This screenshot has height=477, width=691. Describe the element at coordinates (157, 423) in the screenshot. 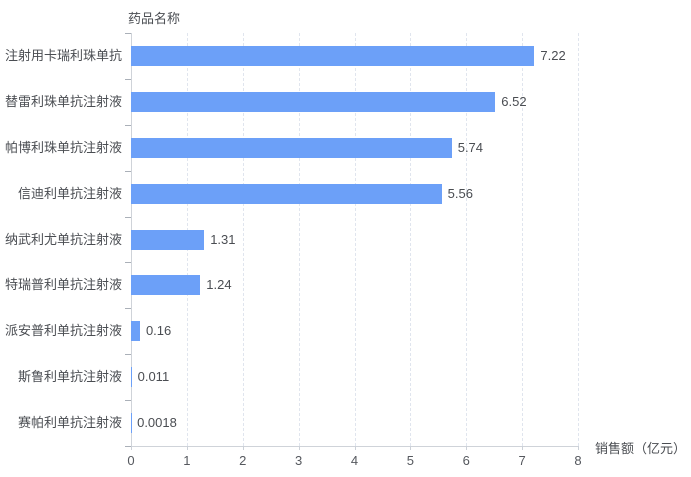

I see `value-label: 0.0018` at that location.